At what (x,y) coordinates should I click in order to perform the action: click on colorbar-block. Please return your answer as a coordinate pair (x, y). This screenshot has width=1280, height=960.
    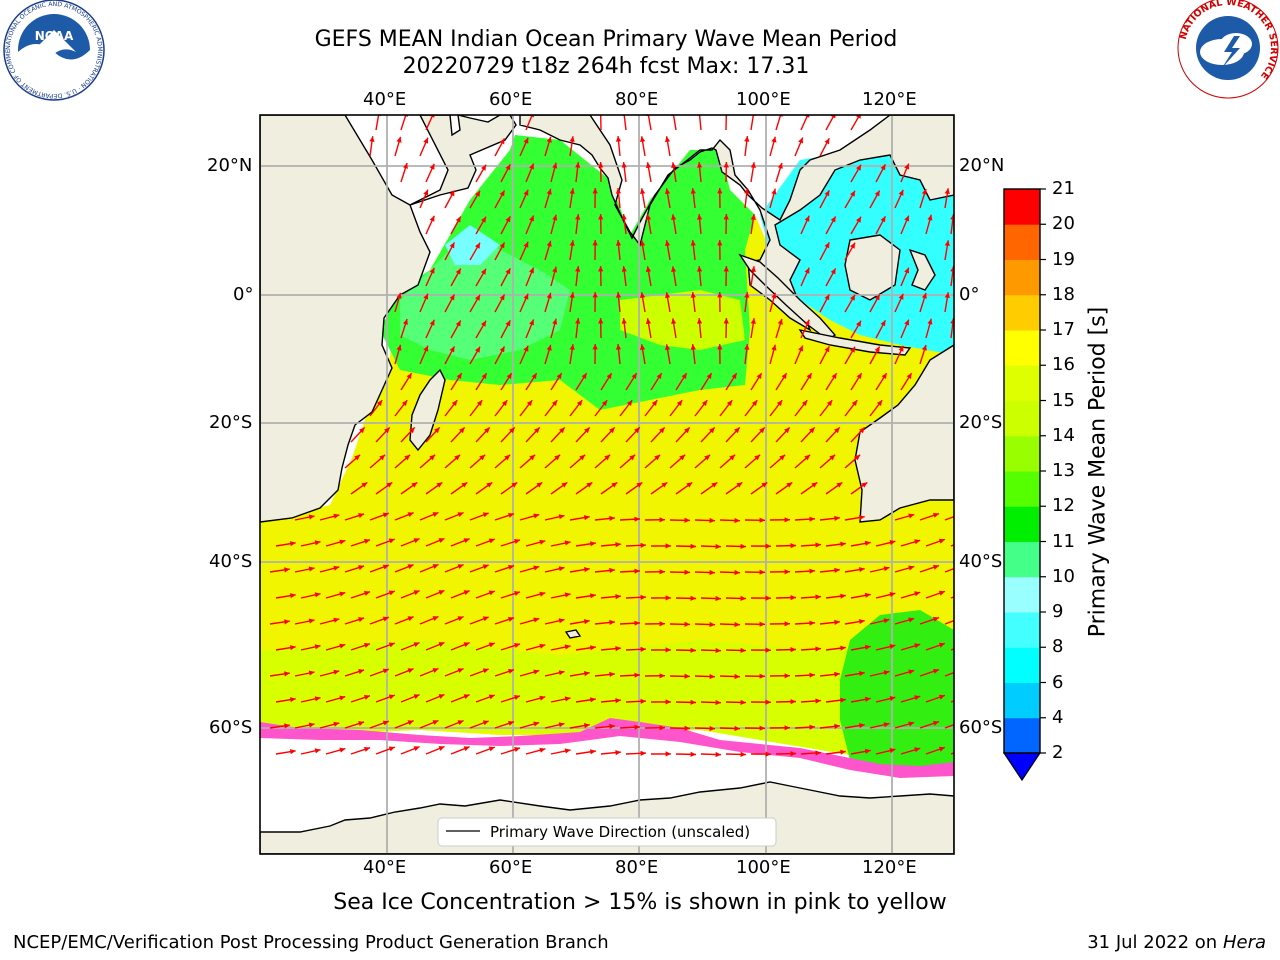
    Looking at the image, I should click on (1022, 242).